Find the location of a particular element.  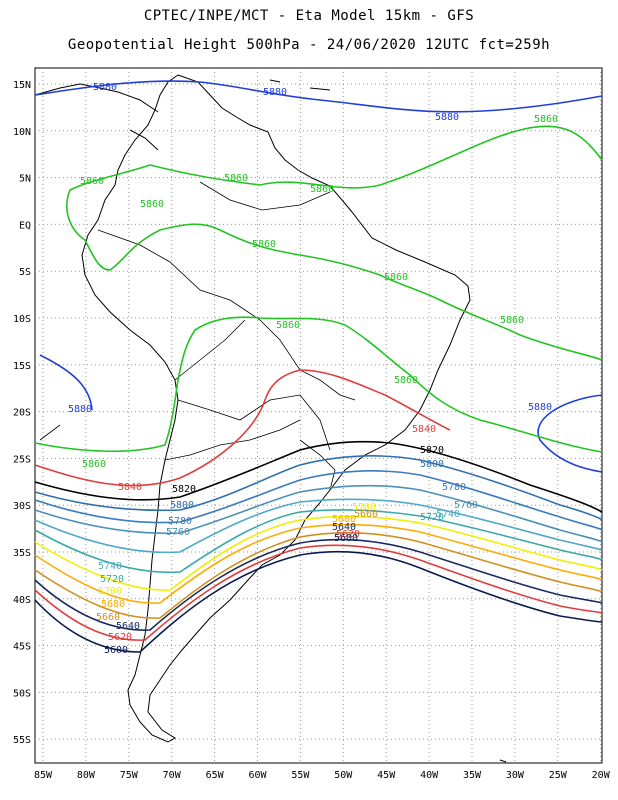

lon-tick-label: 25W is located at coordinates (558, 775).